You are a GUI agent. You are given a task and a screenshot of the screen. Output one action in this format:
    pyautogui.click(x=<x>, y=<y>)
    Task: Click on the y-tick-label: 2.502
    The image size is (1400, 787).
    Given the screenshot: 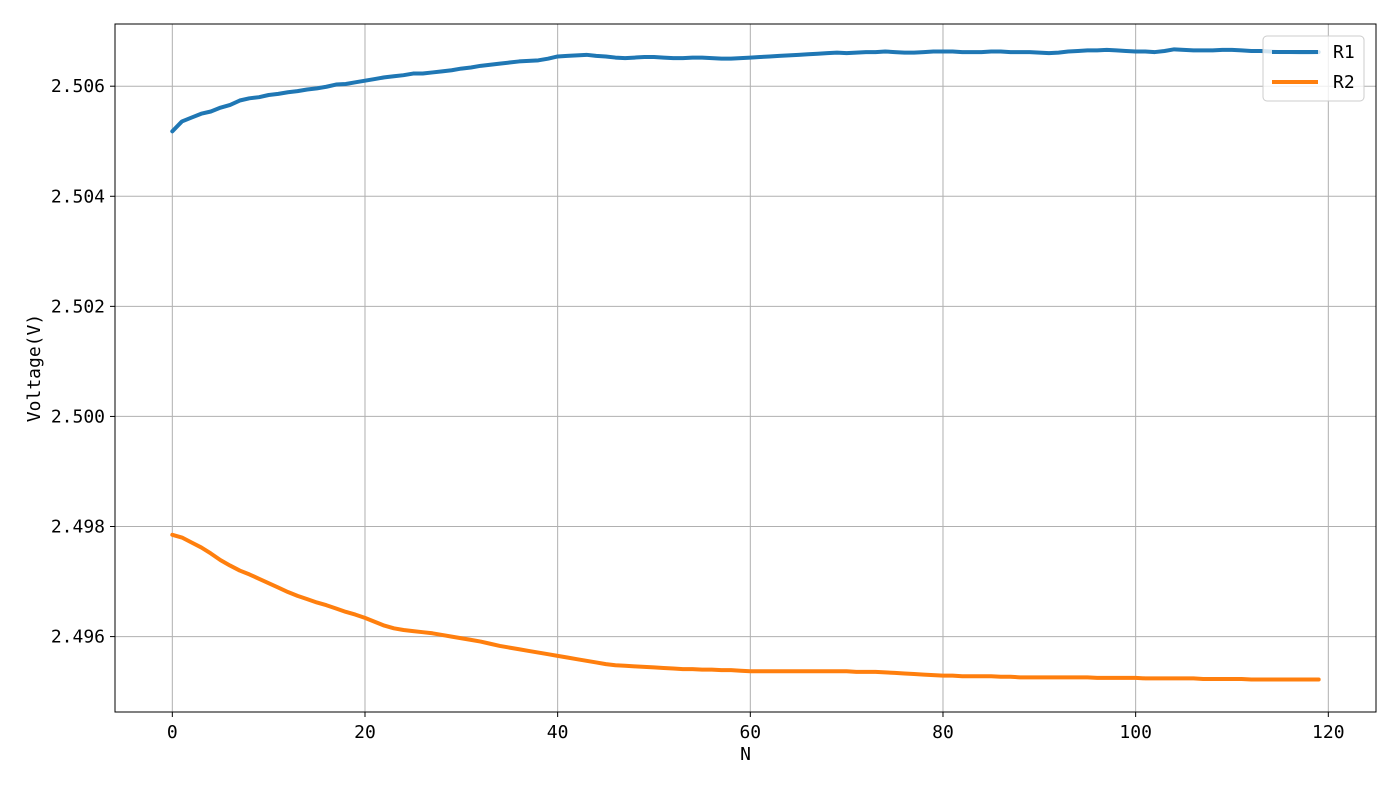 What is the action you would take?
    pyautogui.click(x=78, y=306)
    